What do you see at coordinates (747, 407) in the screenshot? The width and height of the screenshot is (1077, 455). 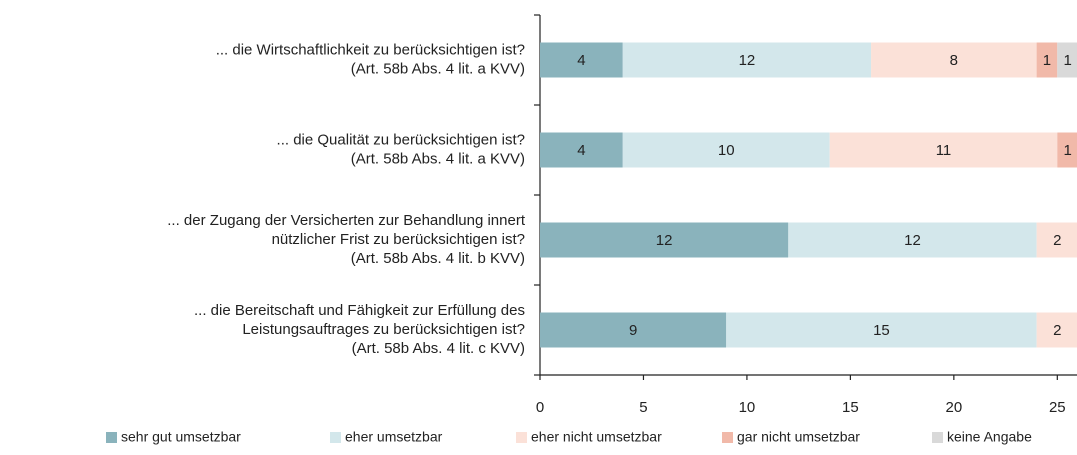 I see `x-tick-label: 10` at bounding box center [747, 407].